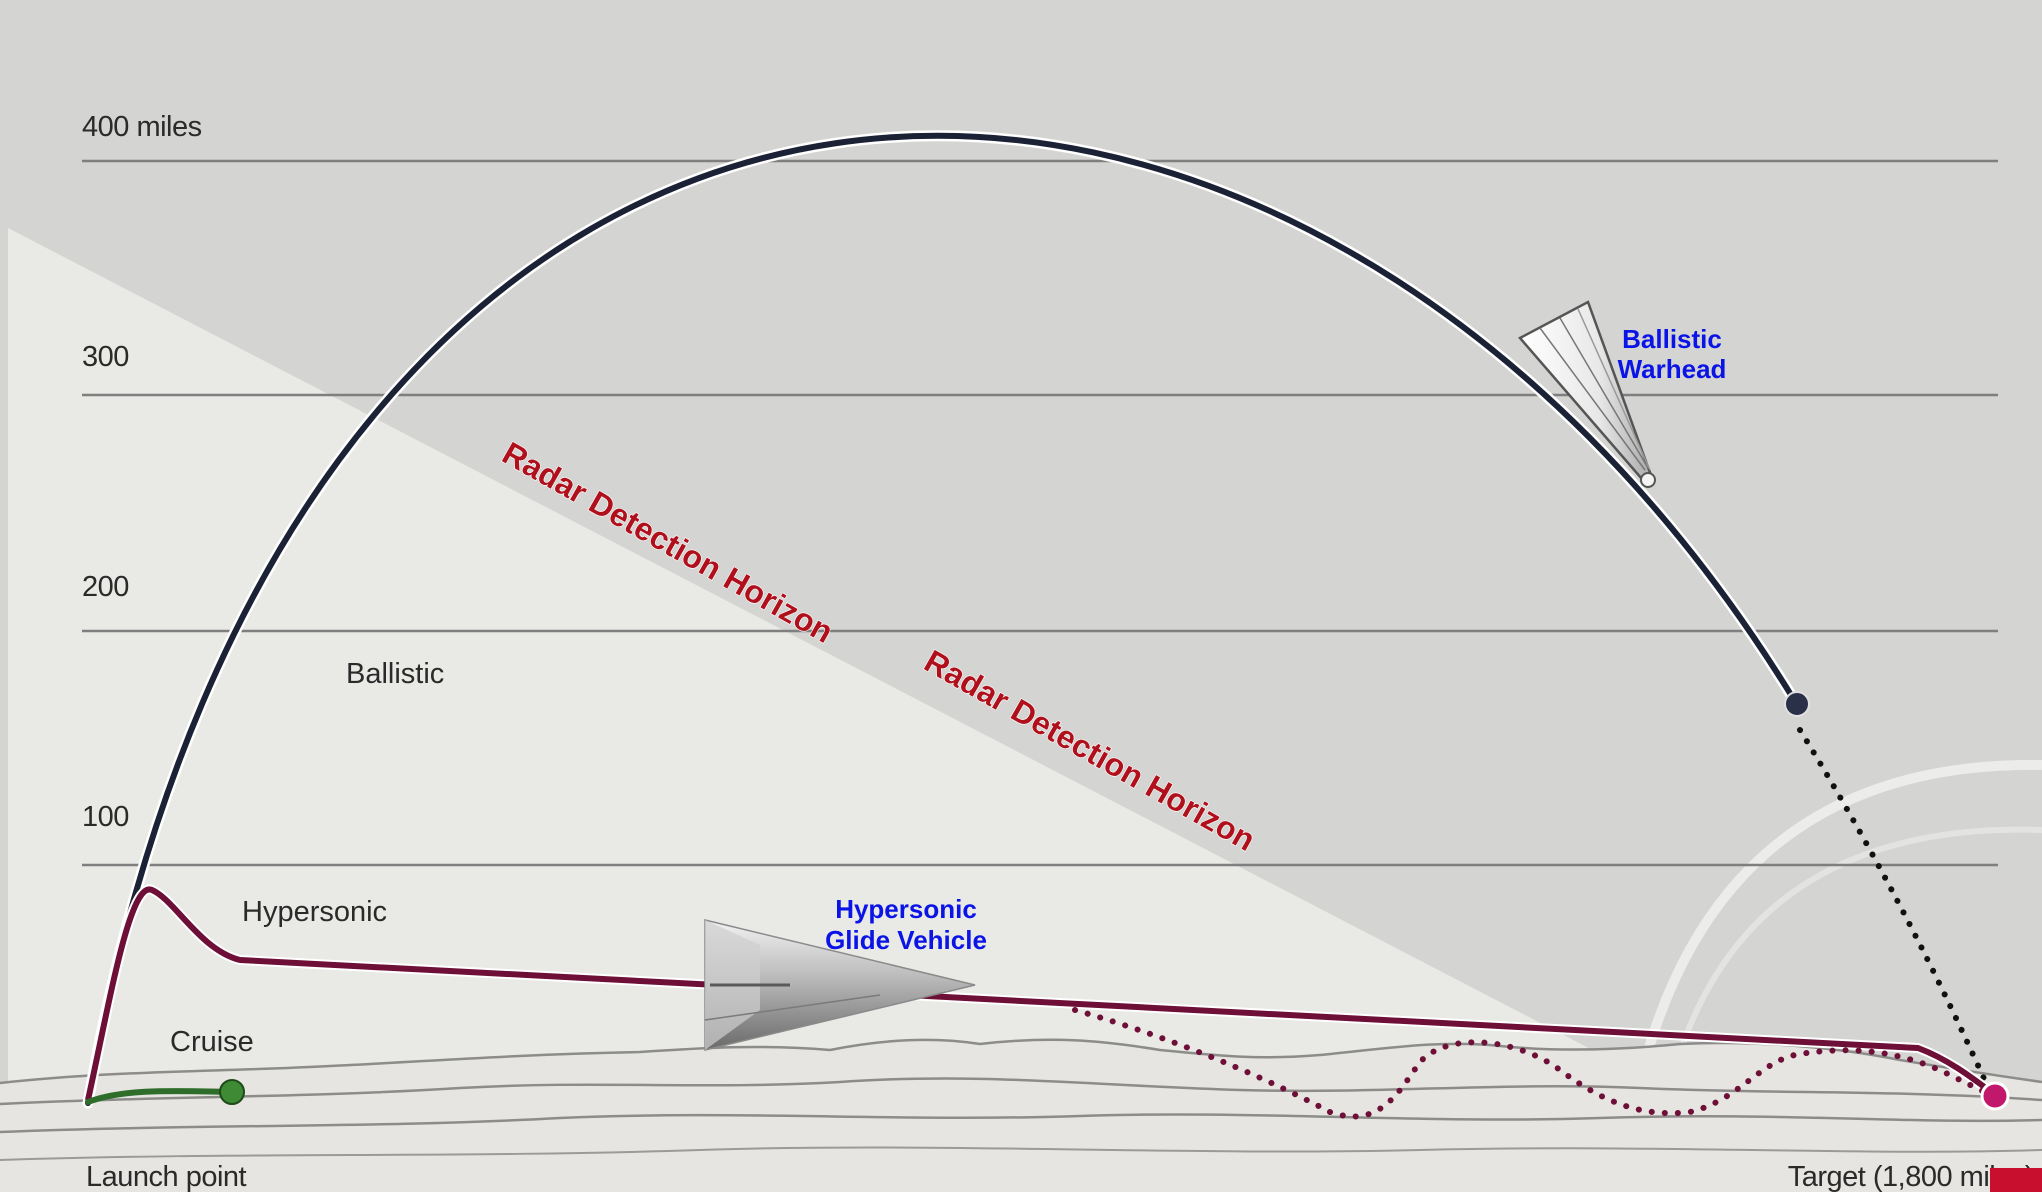 The image size is (2042, 1192). What do you see at coordinates (840, 985) in the screenshot?
I see `glide-vehicle-graphic` at bounding box center [840, 985].